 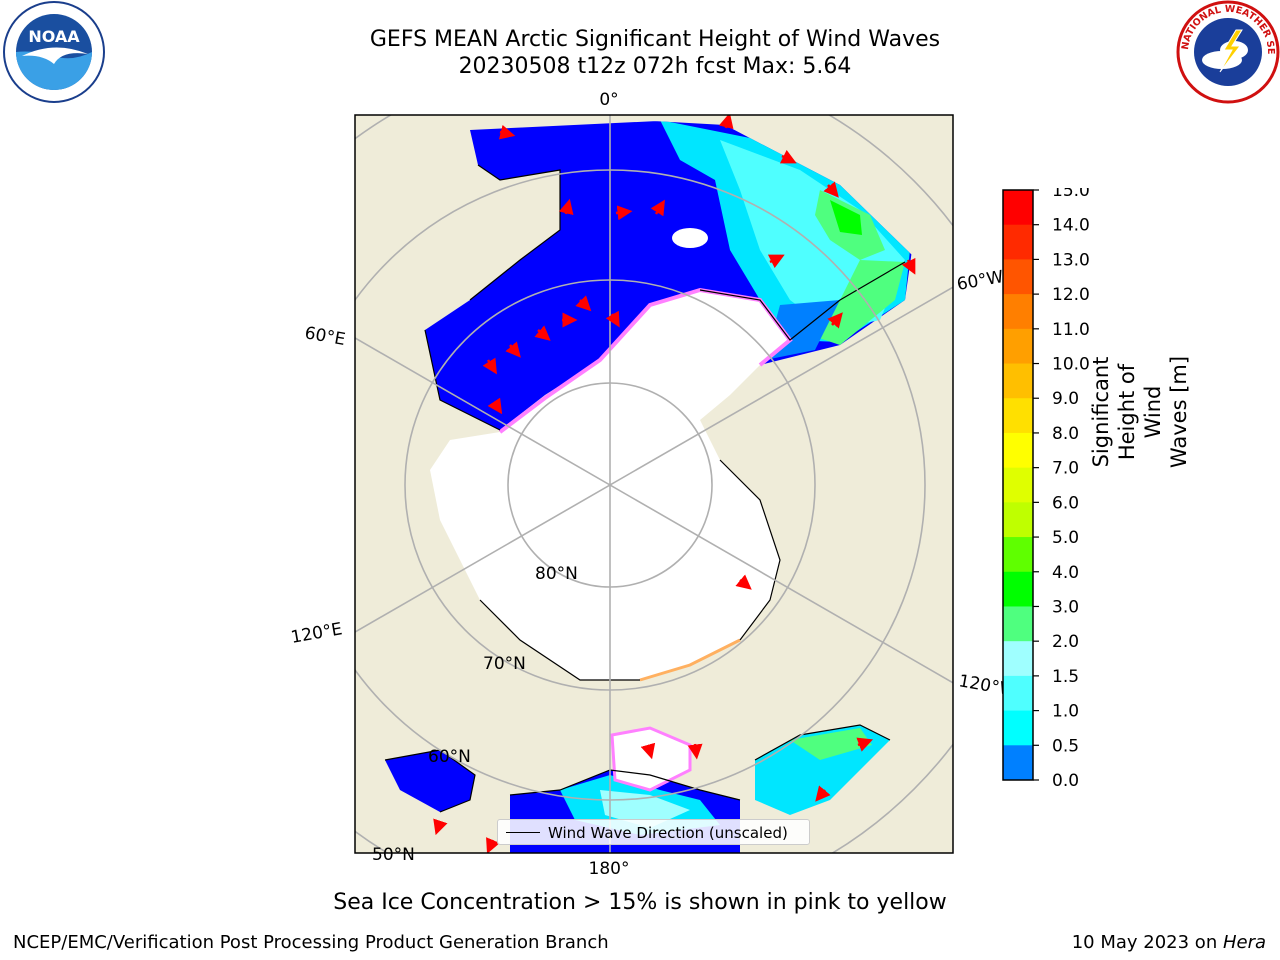 I want to click on colorbar-tick-label: 0.0, so click(x=1065, y=779).